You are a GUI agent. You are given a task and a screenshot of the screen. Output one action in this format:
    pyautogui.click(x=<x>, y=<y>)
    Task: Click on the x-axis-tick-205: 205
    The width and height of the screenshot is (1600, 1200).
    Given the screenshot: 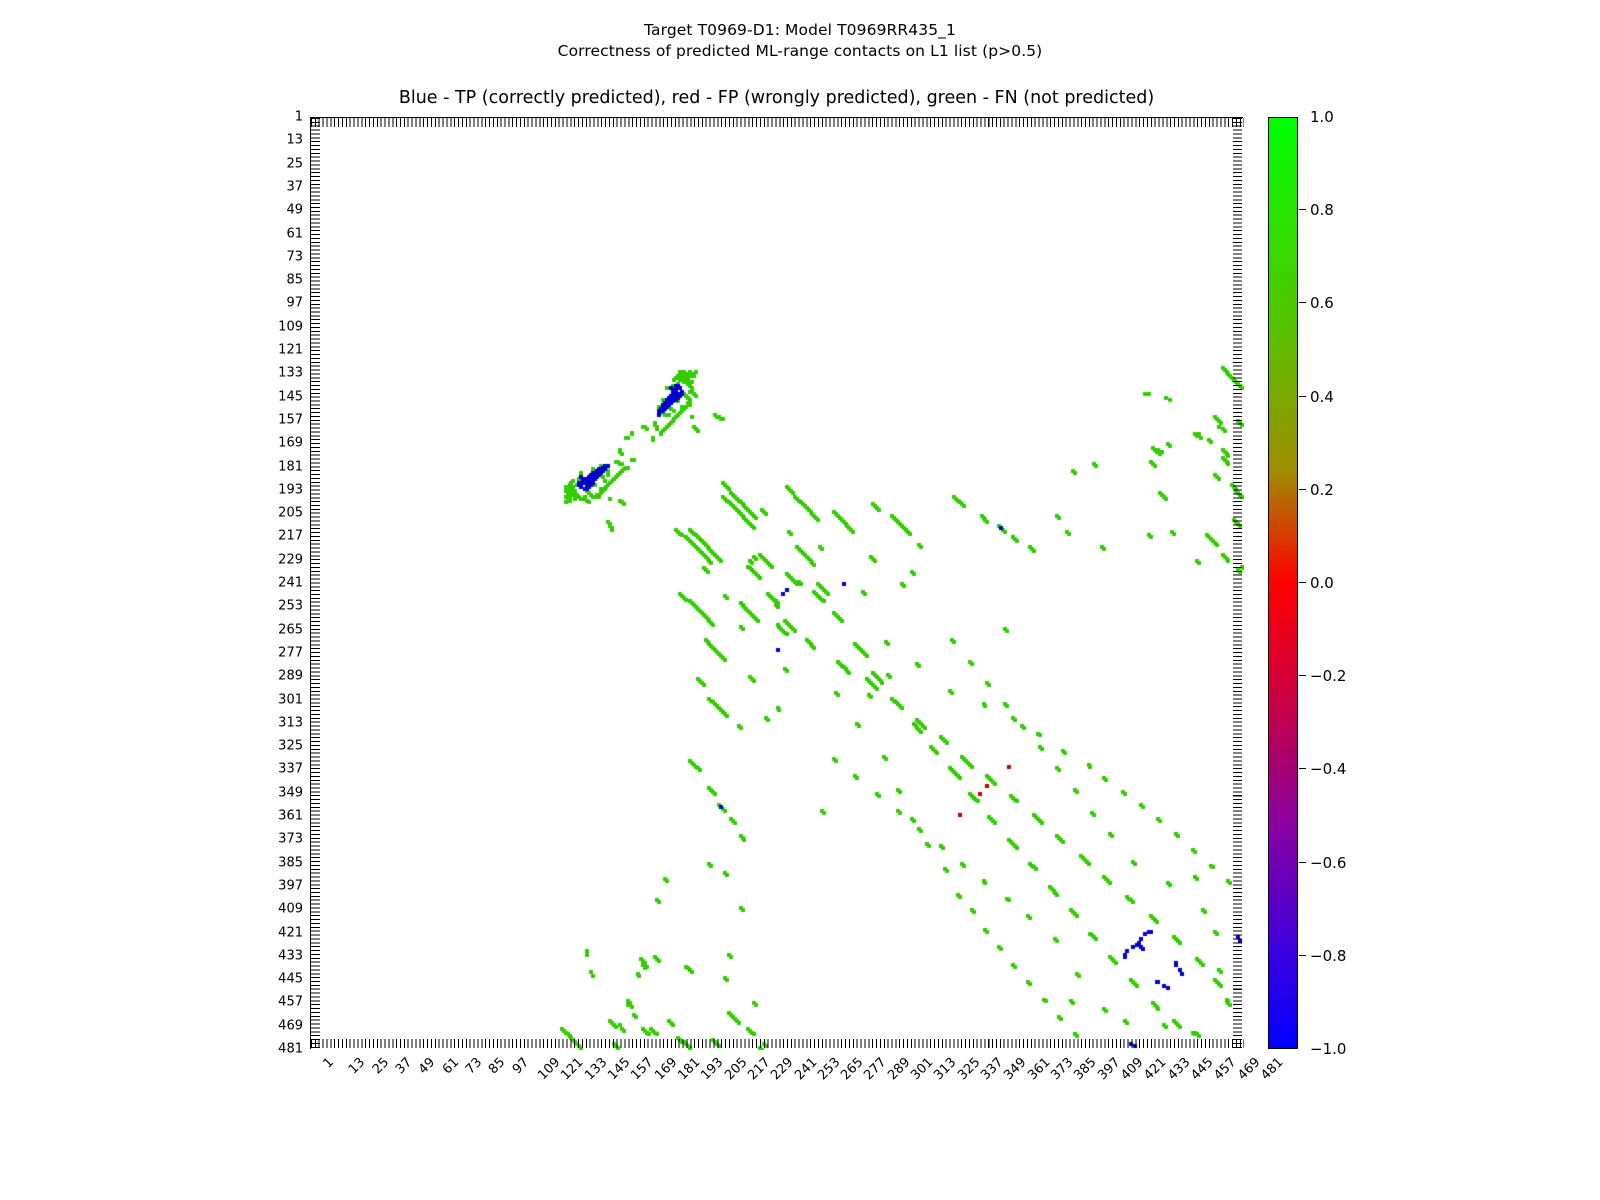 What is the action you would take?
    pyautogui.click(x=735, y=1069)
    